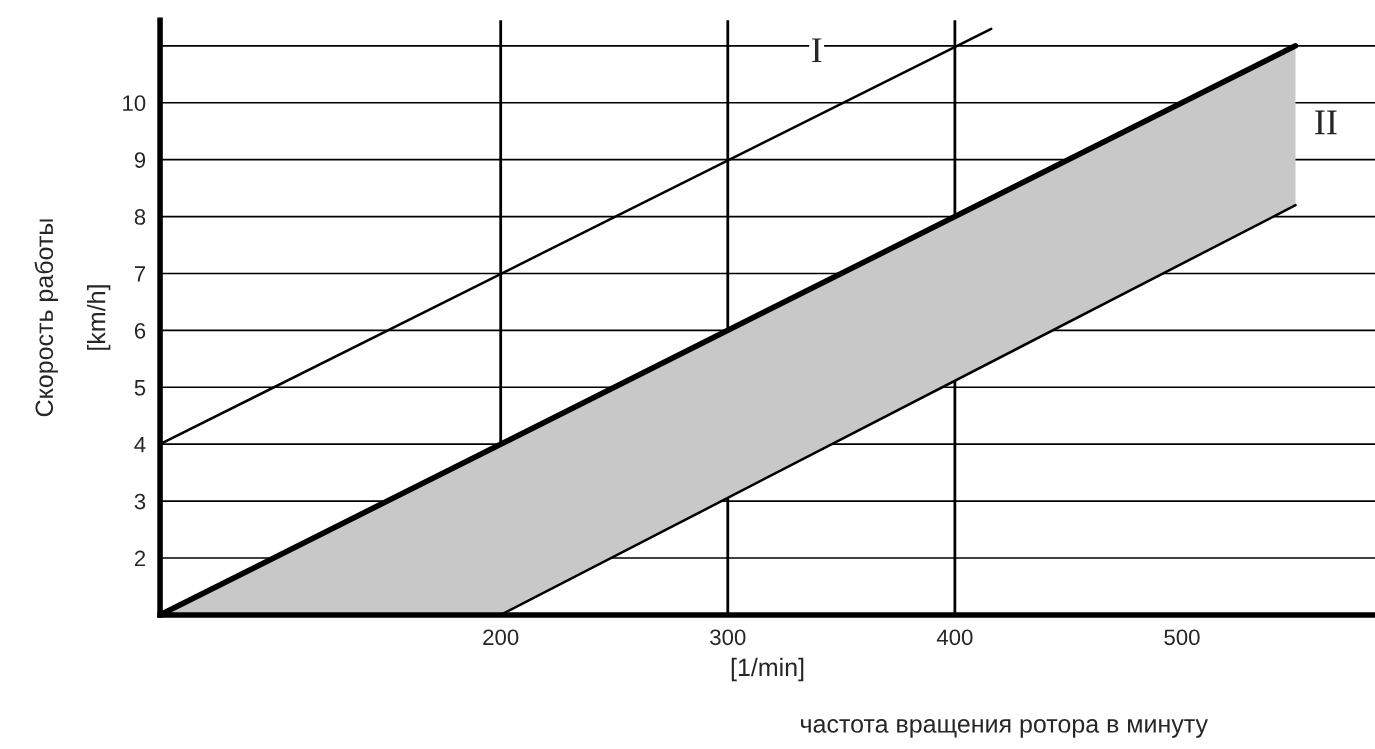  I want to click on x-tick-label: 300, so click(728, 637).